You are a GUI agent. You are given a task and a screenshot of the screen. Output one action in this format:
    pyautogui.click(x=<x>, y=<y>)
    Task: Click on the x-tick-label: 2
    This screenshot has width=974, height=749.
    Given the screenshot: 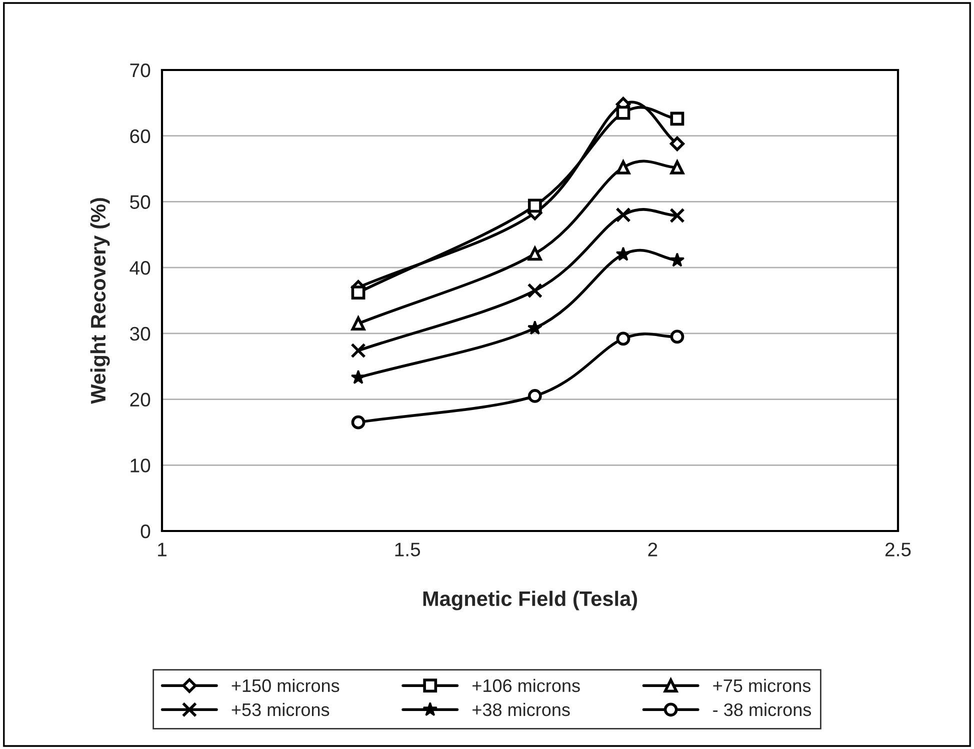 What is the action you would take?
    pyautogui.click(x=653, y=549)
    